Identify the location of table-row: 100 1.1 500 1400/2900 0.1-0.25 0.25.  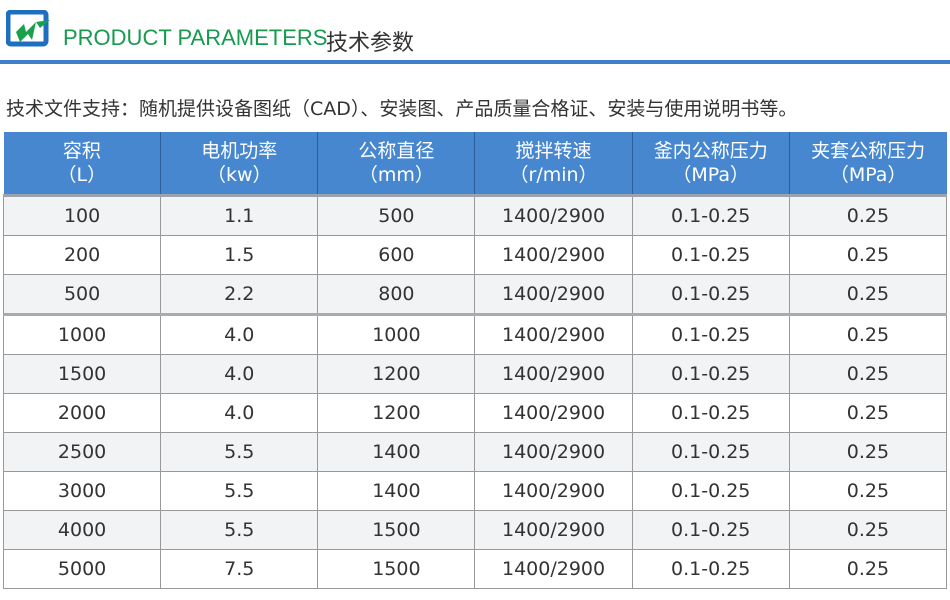
(475, 215).